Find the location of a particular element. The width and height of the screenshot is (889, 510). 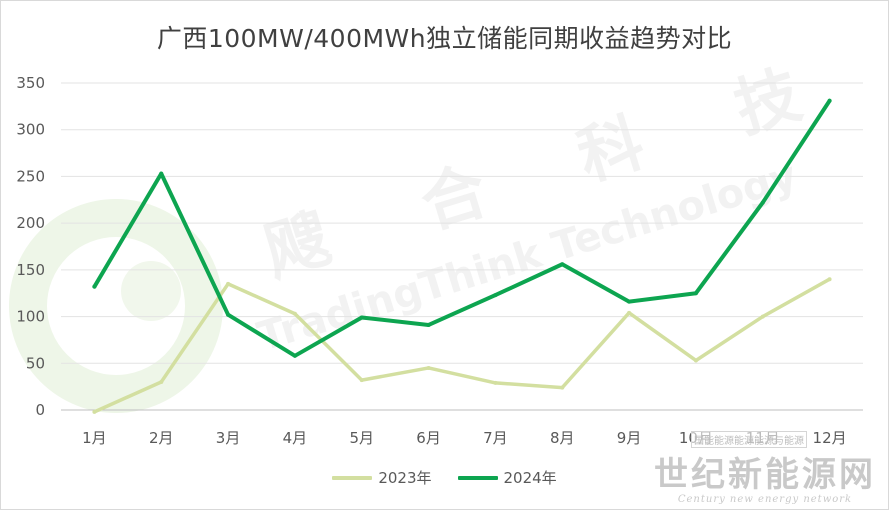

legend-label: 2023年 is located at coordinates (405, 478).